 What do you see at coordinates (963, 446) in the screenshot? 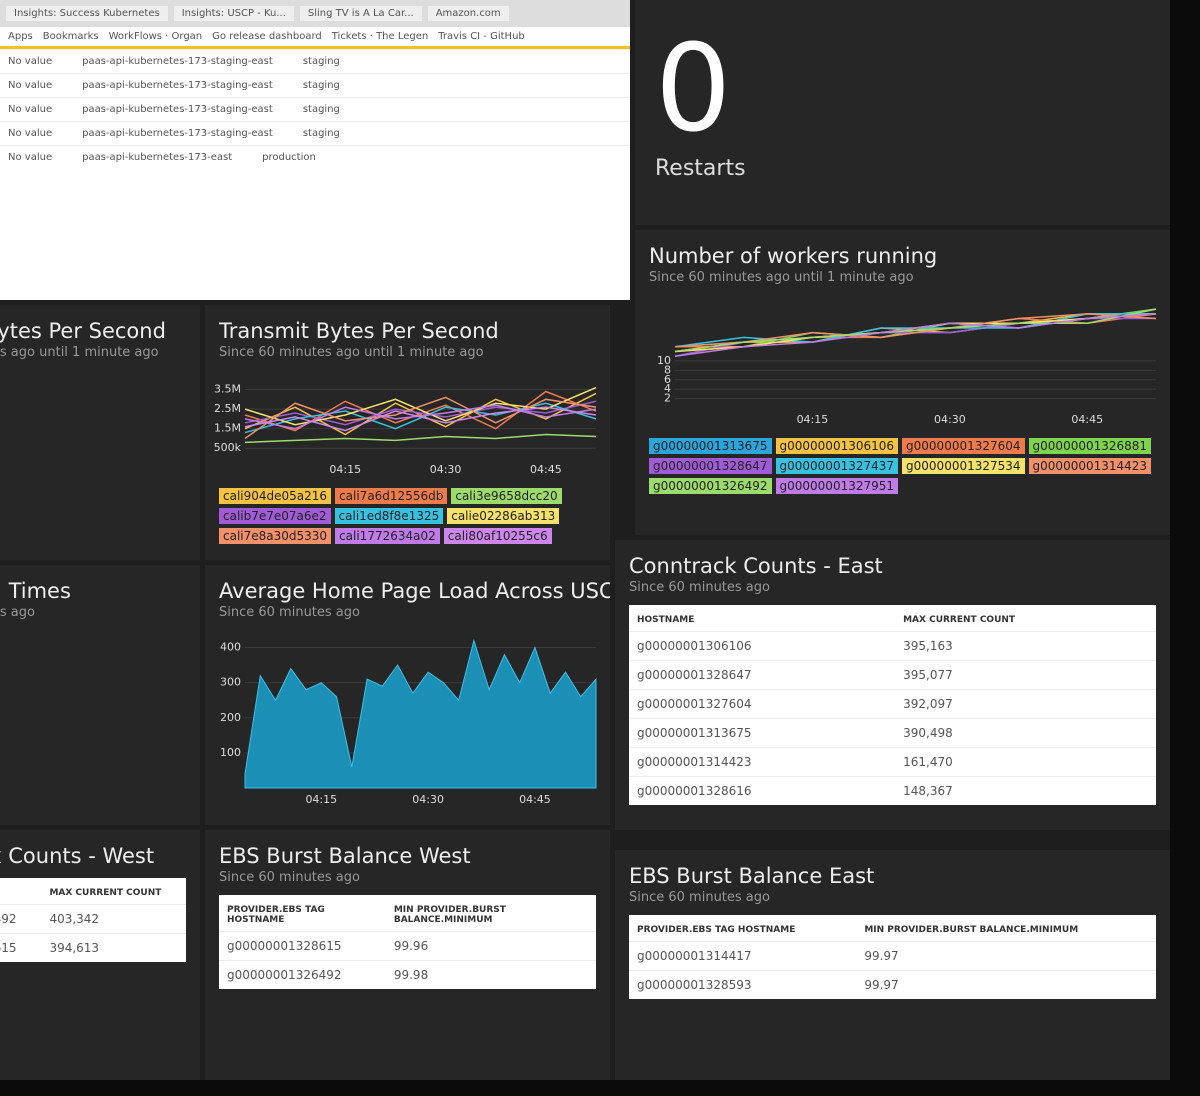
I see `legend-chip: g00000001327604` at bounding box center [963, 446].